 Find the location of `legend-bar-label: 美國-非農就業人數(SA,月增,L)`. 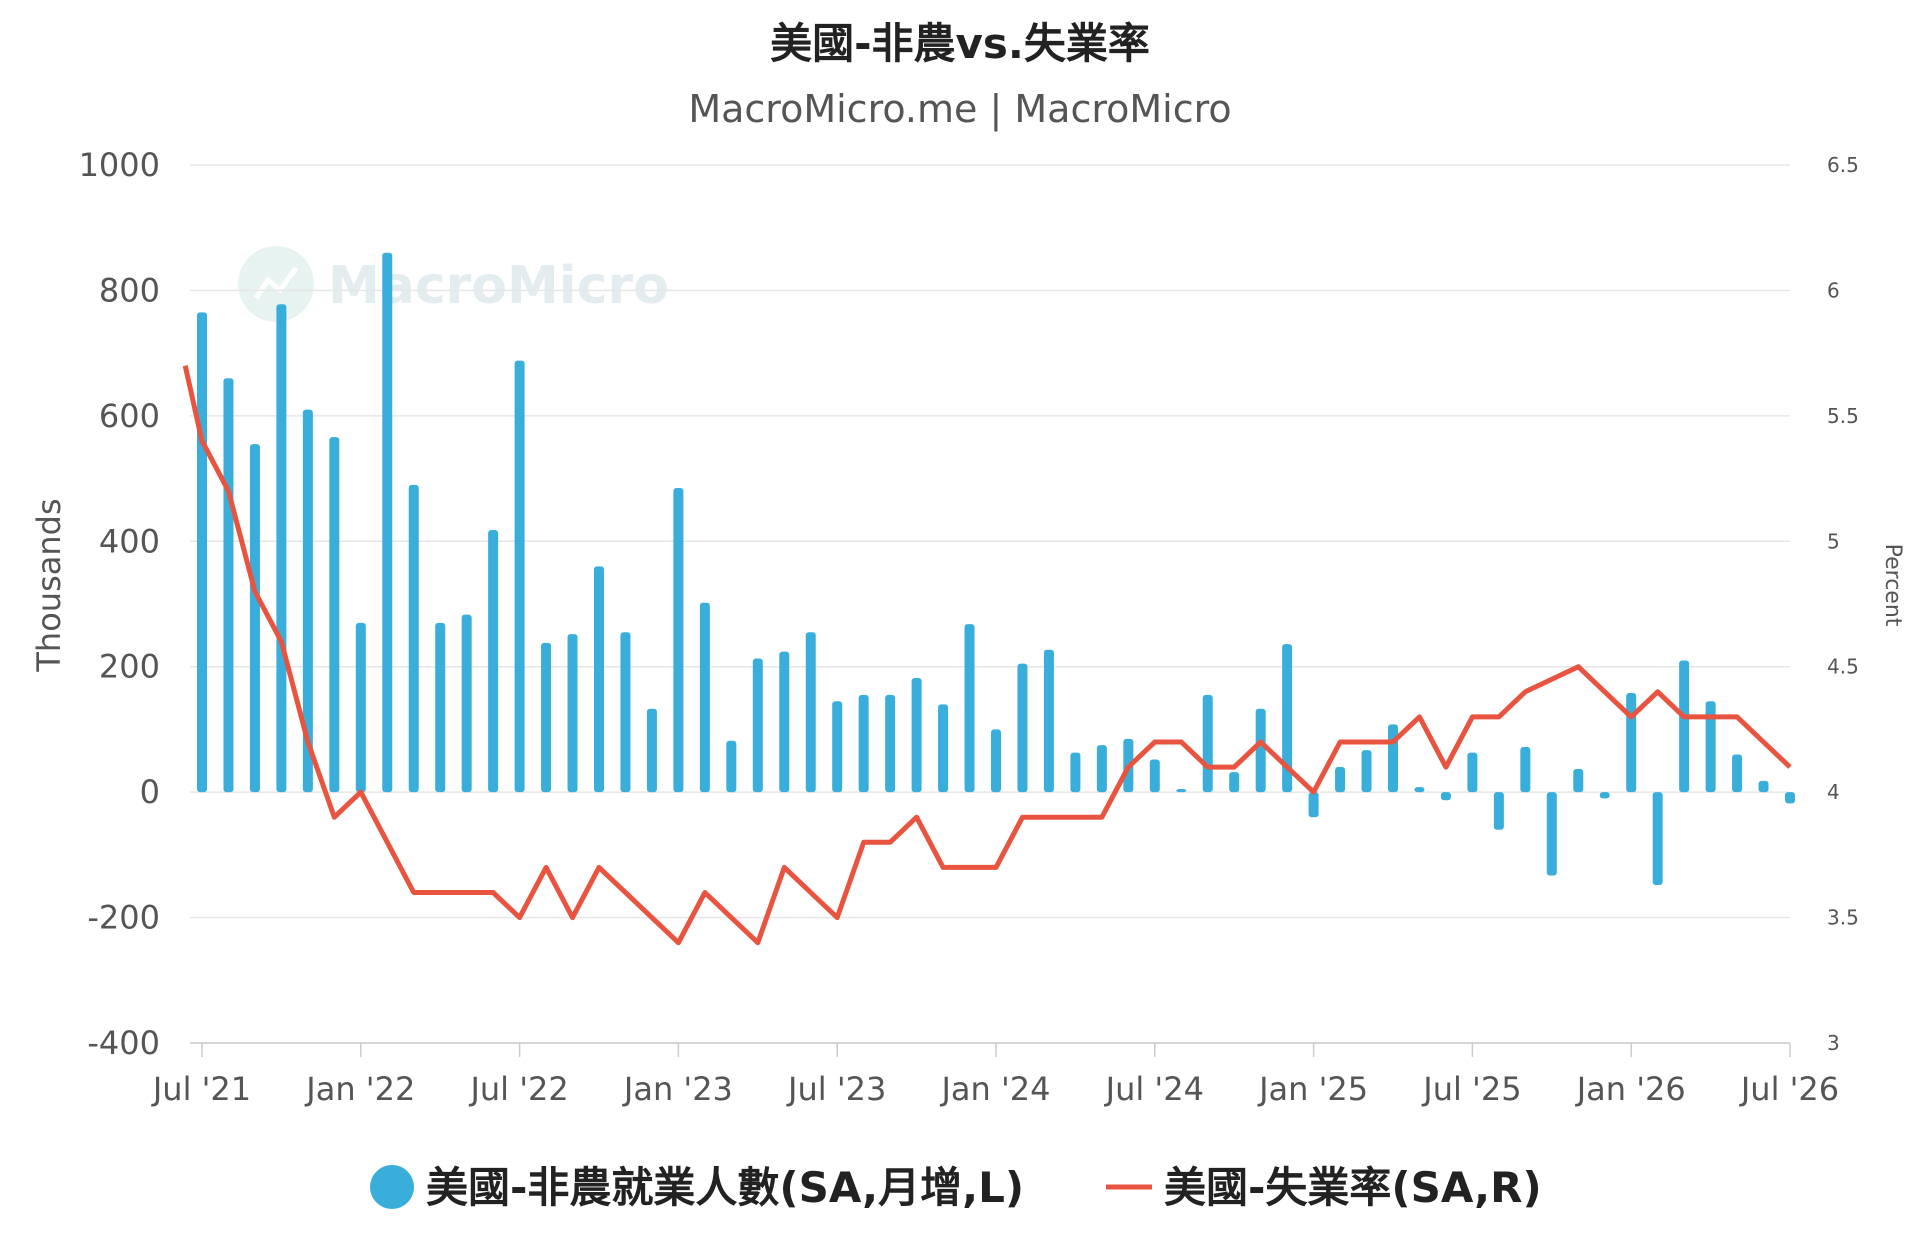

legend-bar-label: 美國-非農就業人數(SA,月增,L) is located at coordinates (725, 1187).